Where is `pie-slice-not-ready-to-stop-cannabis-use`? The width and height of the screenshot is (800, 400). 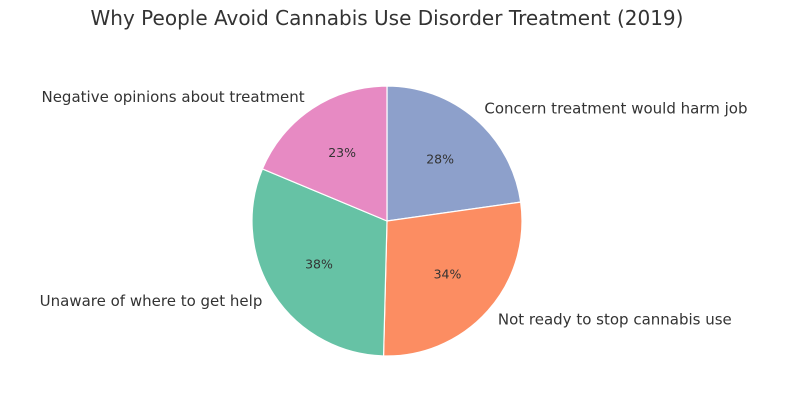 pie-slice-not-ready-to-stop-cannabis-use is located at coordinates (452, 279).